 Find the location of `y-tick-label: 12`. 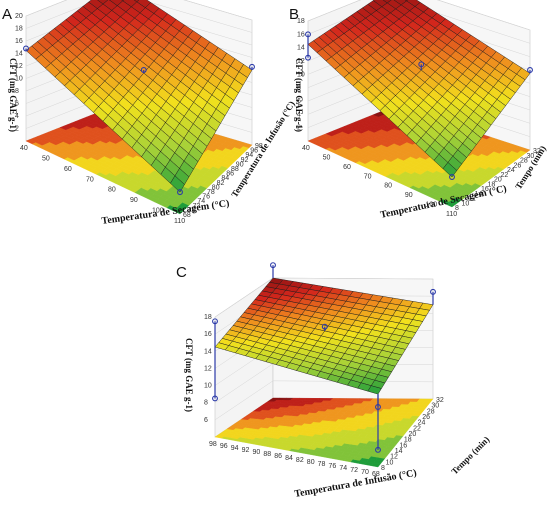

y-tick-label: 12 is located at coordinates (394, 457).